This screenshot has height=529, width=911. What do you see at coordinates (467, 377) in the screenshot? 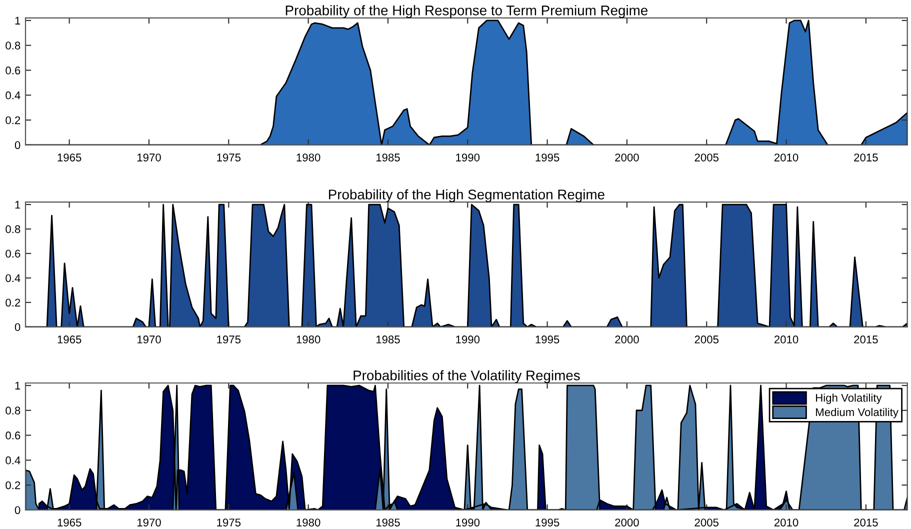
I see `chart-title: Probabilities of the Volatility Regimes` at bounding box center [467, 377].